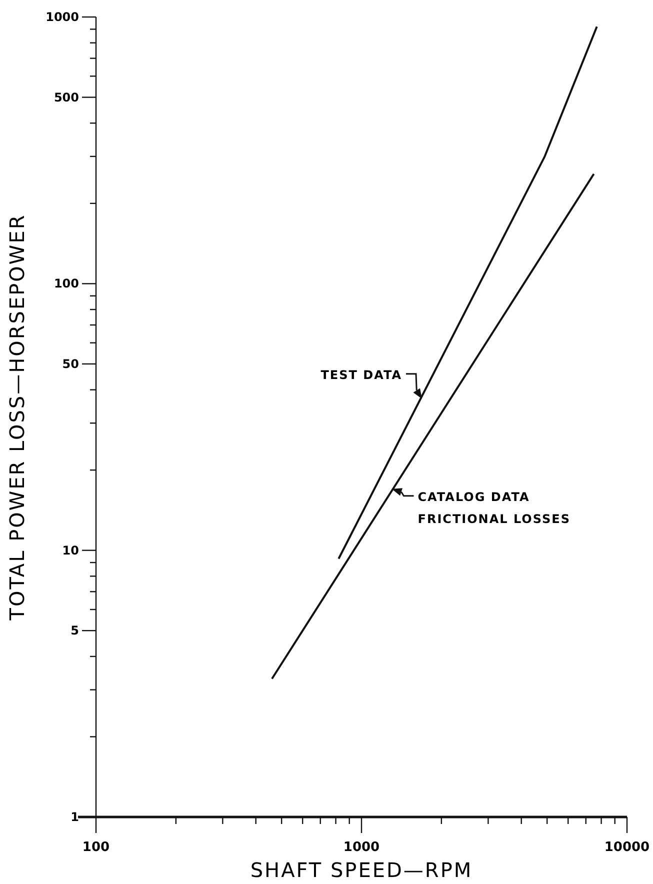  Describe the element at coordinates (361, 847) in the screenshot. I see `x-tick-label: 1000` at that location.